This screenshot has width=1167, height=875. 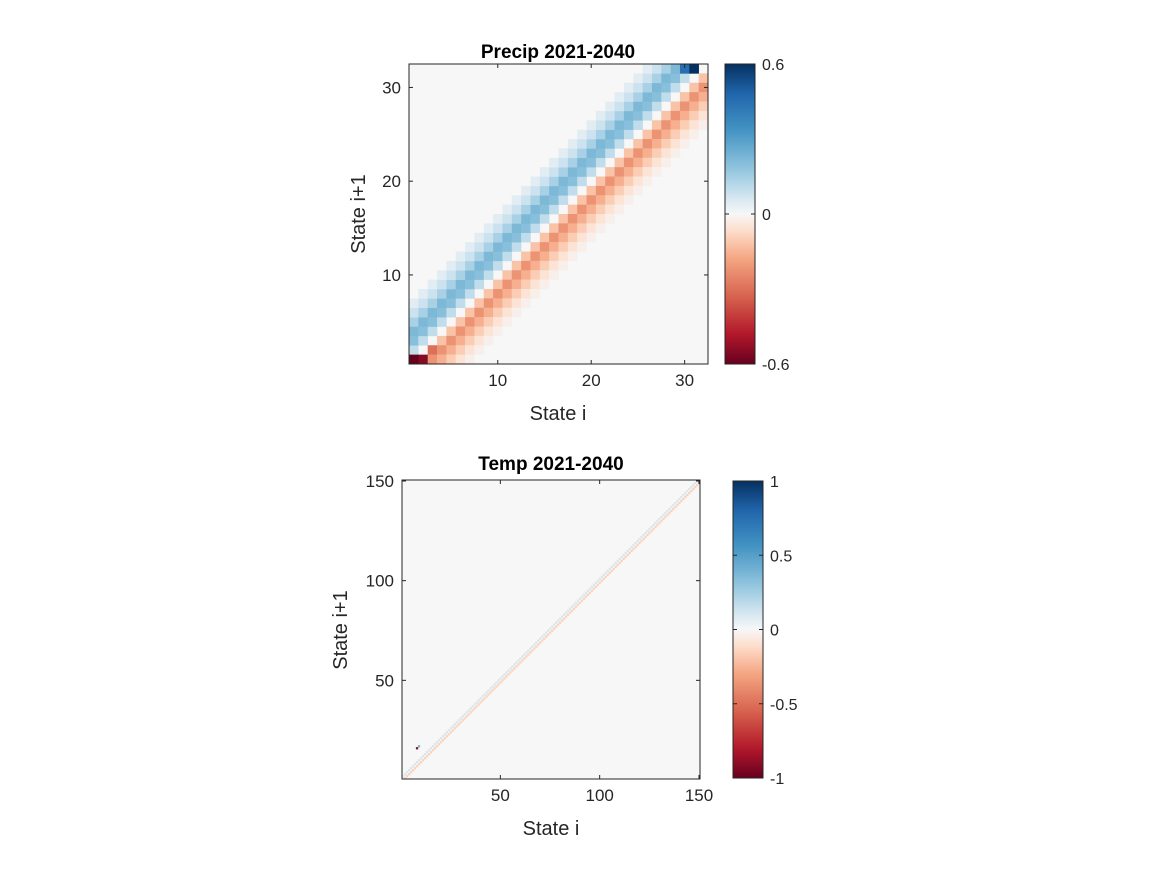 What do you see at coordinates (784, 705) in the screenshot?
I see `temp-cbtick-label: -0.5` at bounding box center [784, 705].